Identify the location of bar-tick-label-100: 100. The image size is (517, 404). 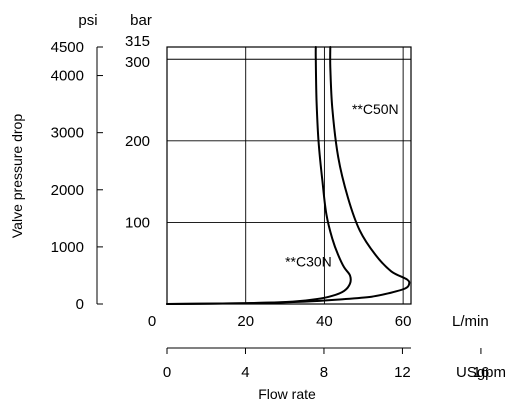
(137, 222).